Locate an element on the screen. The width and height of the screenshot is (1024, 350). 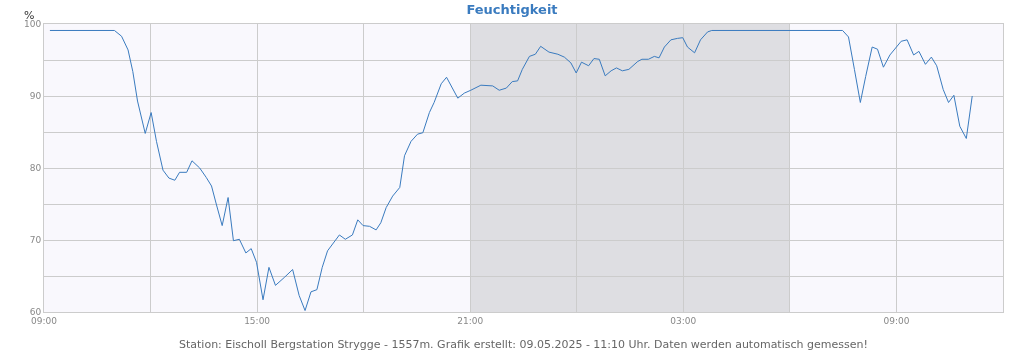
y-tick-label: 90 is located at coordinates (35, 96).